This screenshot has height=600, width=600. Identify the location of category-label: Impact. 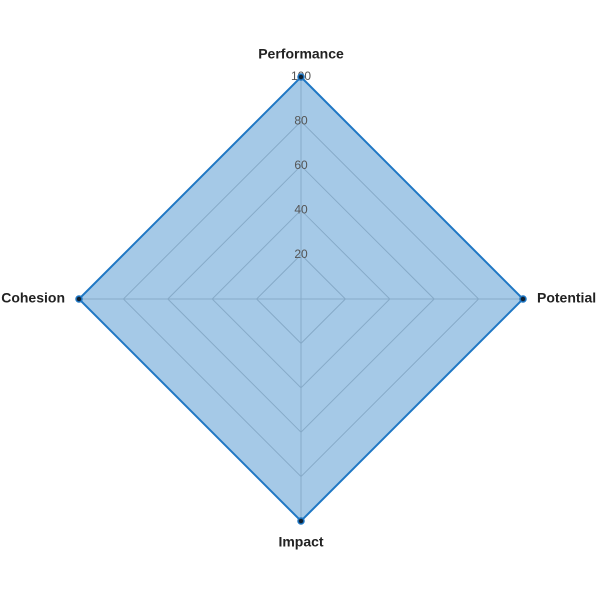
(300, 542).